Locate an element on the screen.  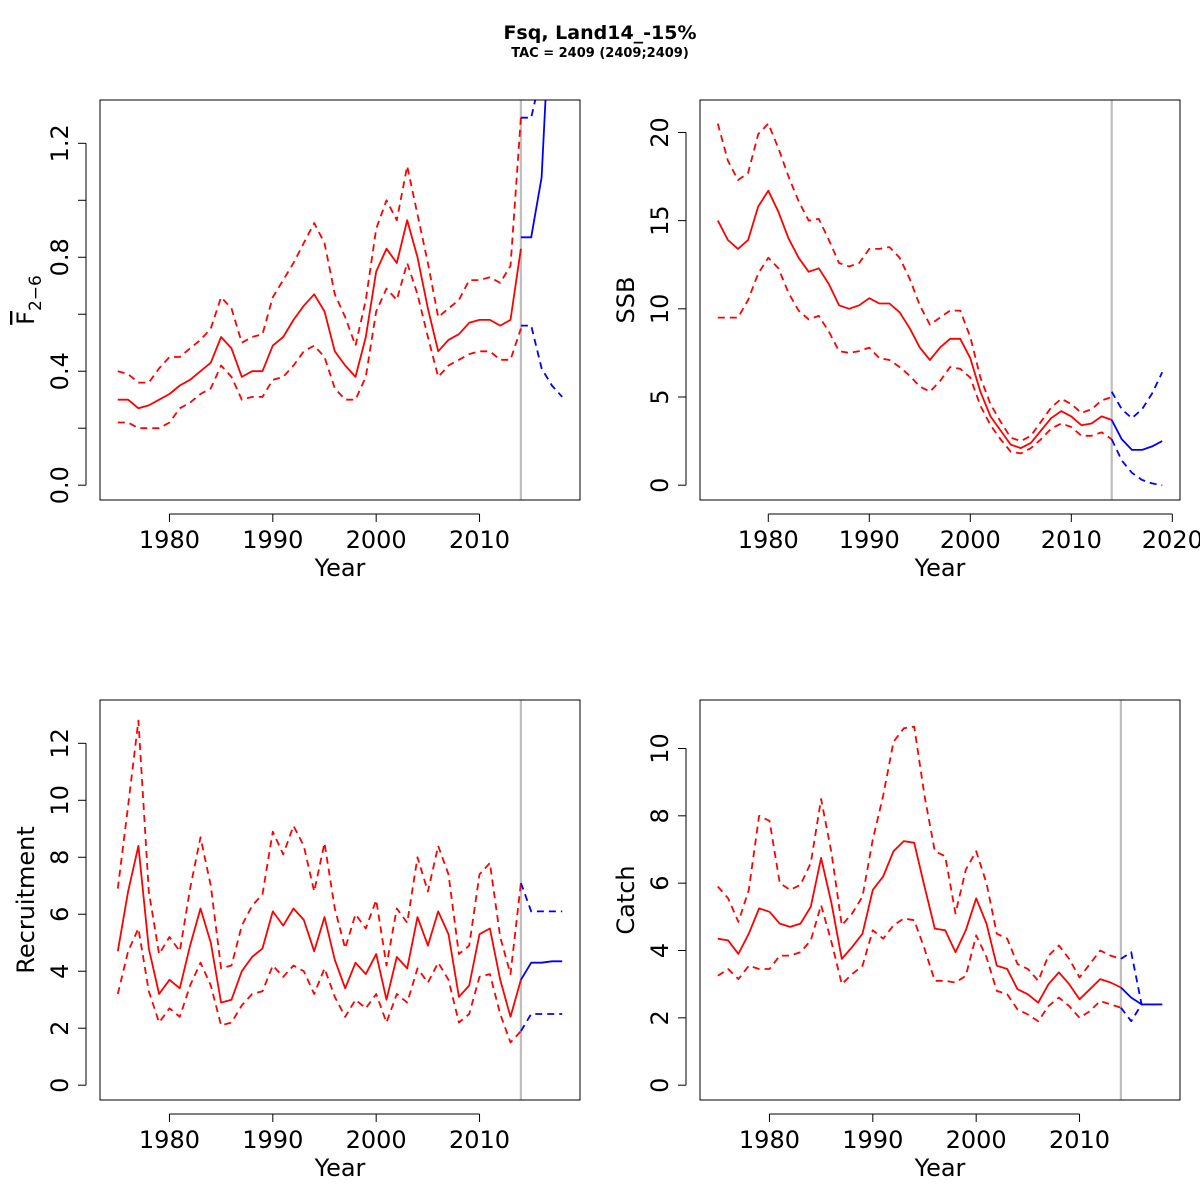
y-tick-label: 15 is located at coordinates (660, 220).